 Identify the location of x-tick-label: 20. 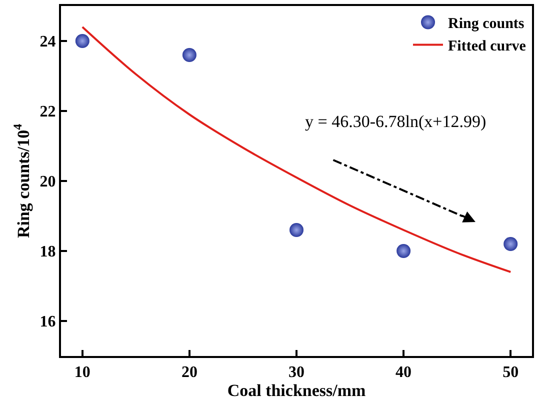
(189, 373).